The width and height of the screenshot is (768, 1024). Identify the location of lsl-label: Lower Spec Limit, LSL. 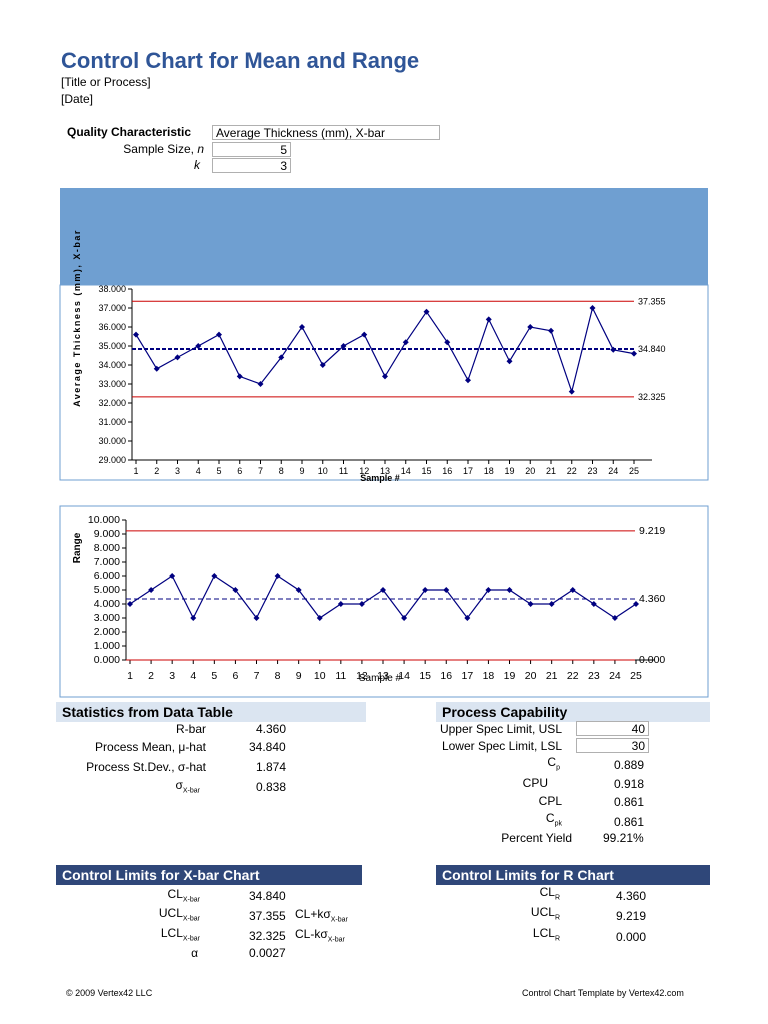
(501, 746).